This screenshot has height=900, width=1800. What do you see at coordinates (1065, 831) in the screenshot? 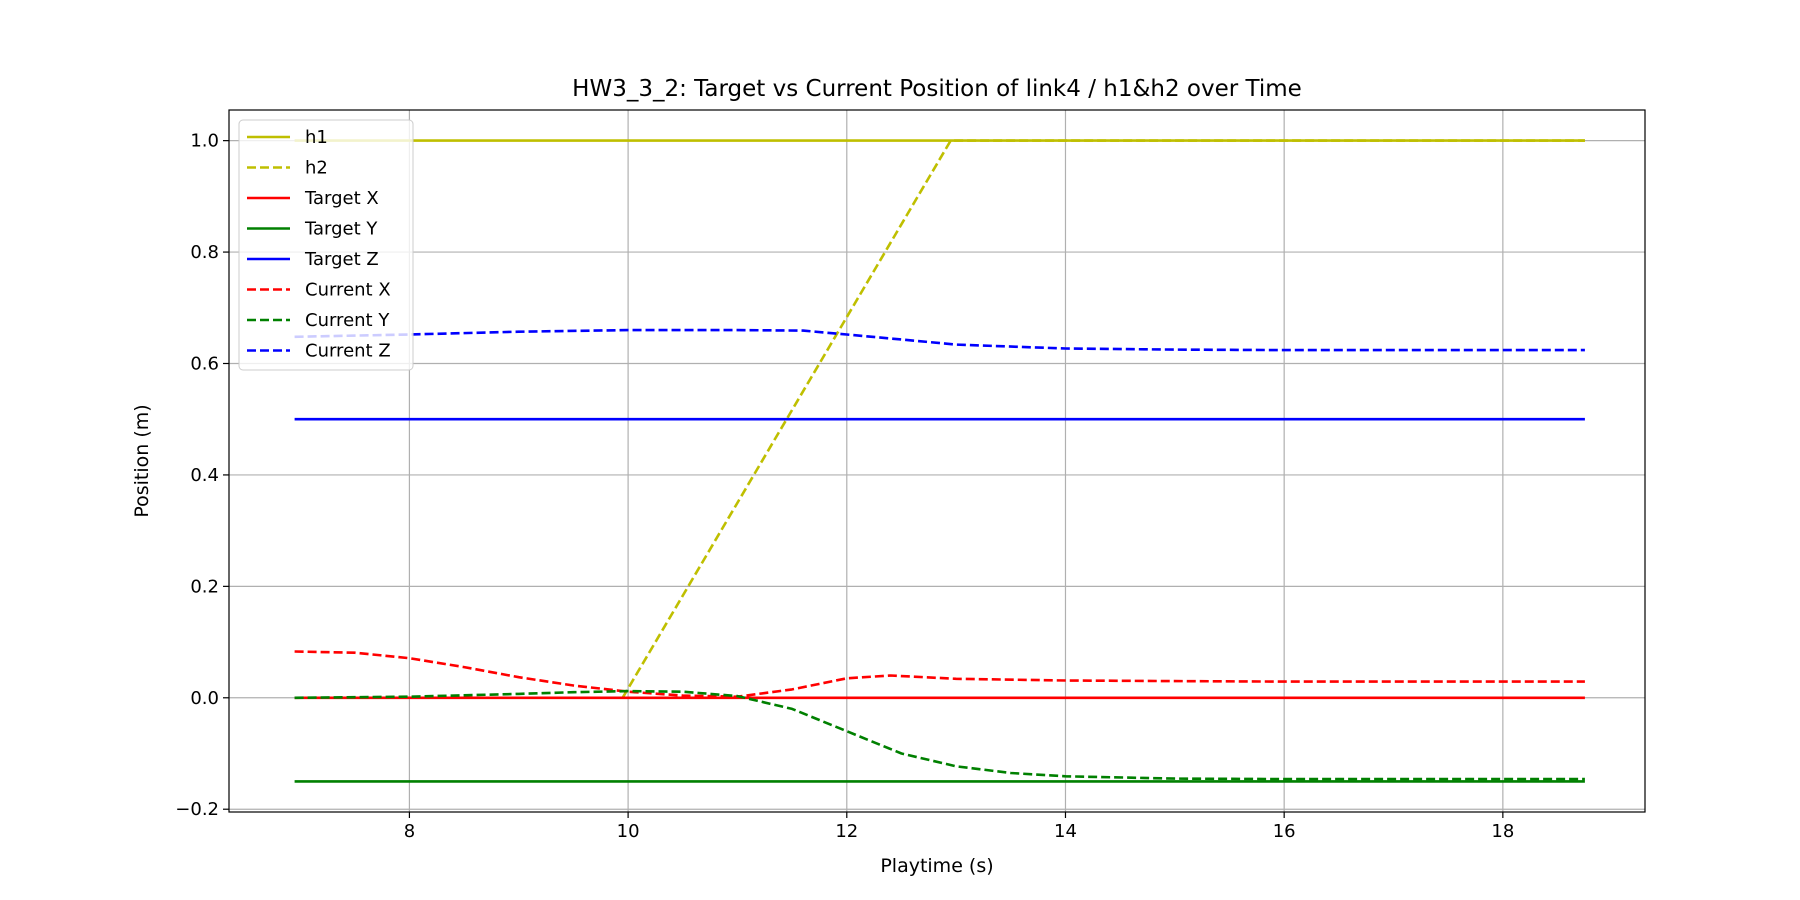
I see `x-tick-label: 14` at bounding box center [1065, 831].